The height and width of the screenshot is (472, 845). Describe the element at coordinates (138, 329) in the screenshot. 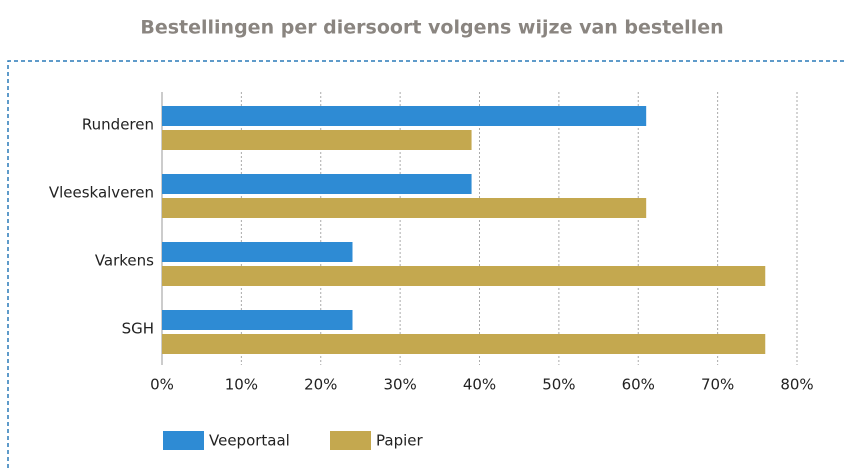

I see `y-tick-label: SGH` at that location.